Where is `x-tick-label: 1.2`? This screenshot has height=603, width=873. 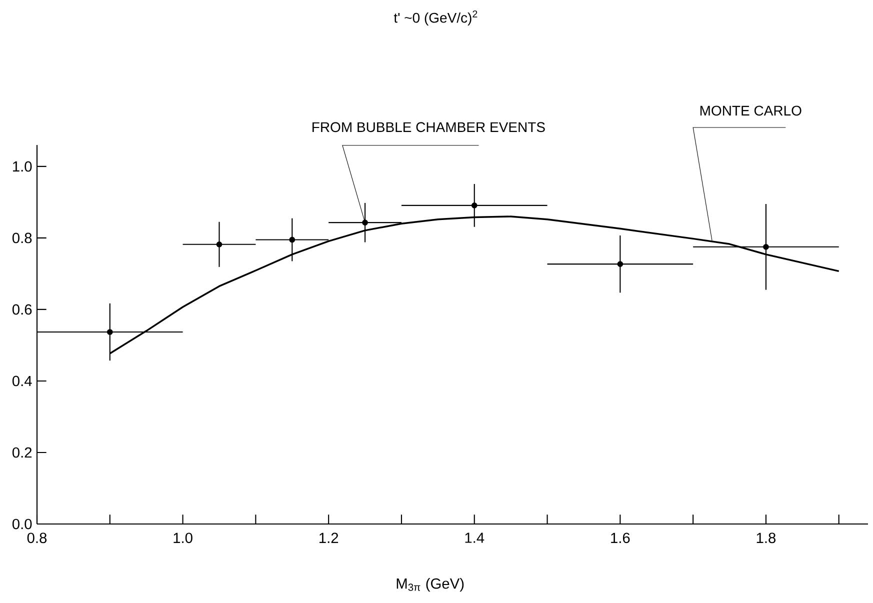
x-tick-label: 1.2 is located at coordinates (329, 537).